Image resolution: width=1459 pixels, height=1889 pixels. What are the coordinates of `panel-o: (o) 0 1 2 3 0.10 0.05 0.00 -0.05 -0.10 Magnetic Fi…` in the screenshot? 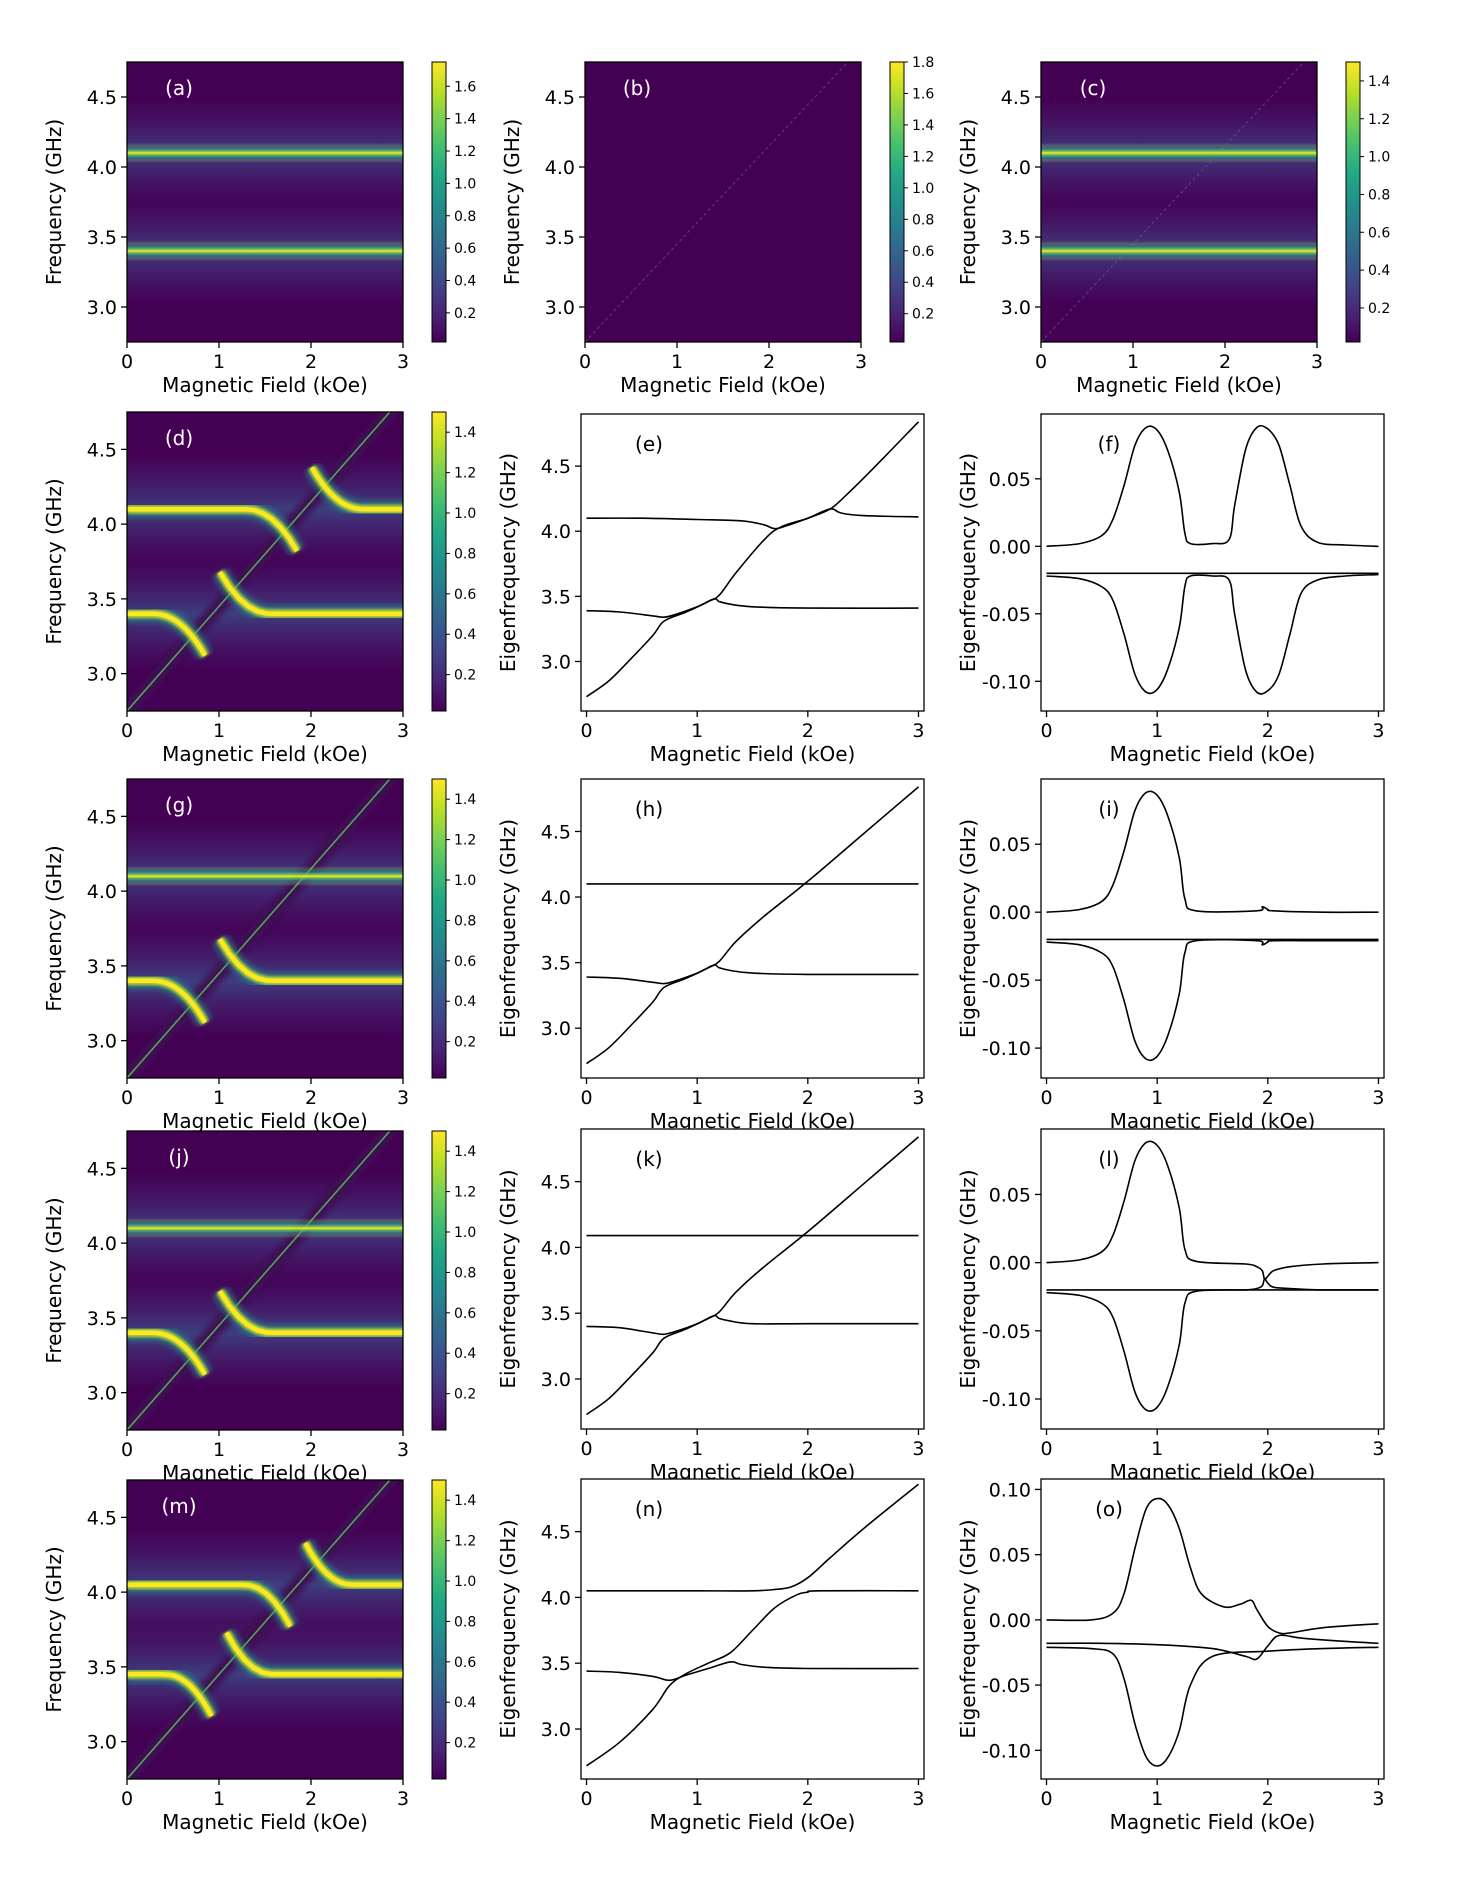 It's located at (1170, 1656).